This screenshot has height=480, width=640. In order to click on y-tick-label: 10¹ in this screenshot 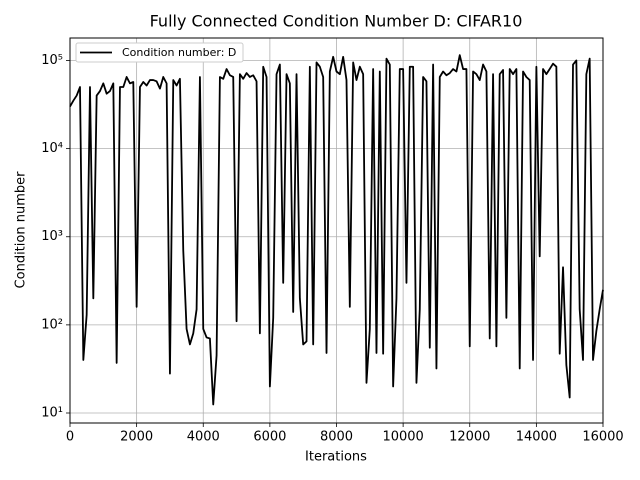, I will do `click(52, 412)`.